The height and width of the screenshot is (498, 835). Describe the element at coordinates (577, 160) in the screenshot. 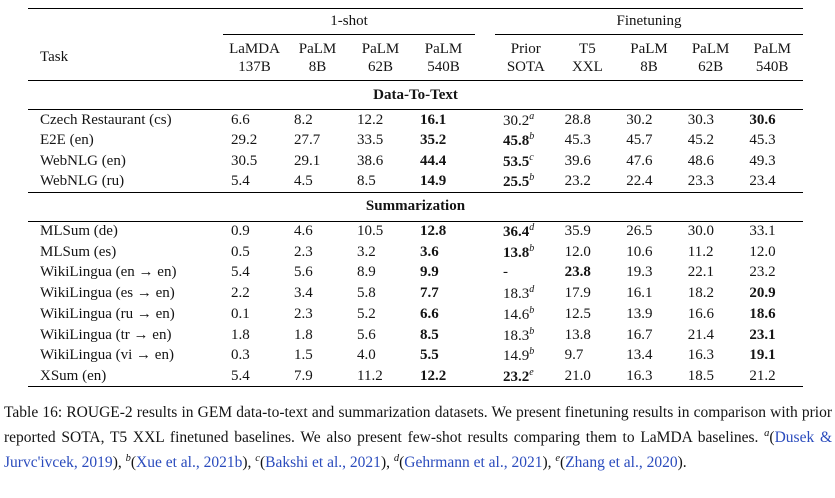

I see `value-text: 39.6` at that location.